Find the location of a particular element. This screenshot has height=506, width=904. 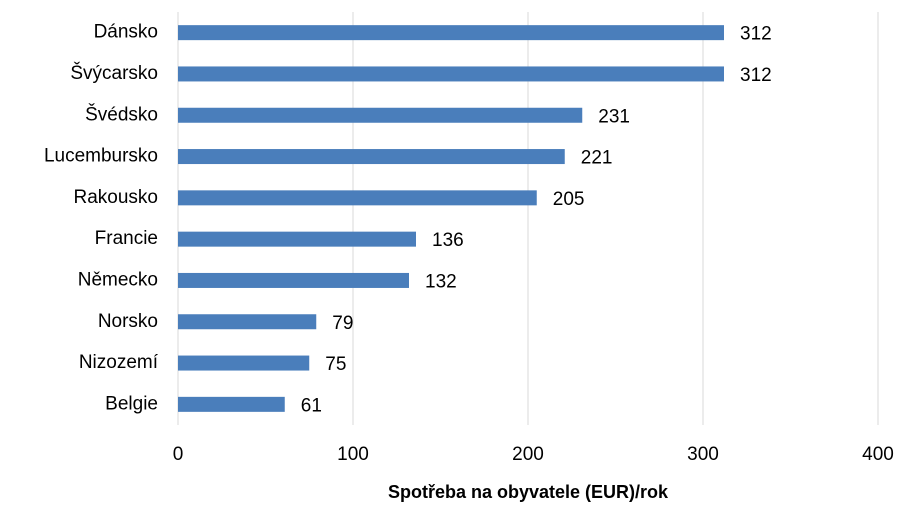

x-tick-label: 0 is located at coordinates (178, 454).